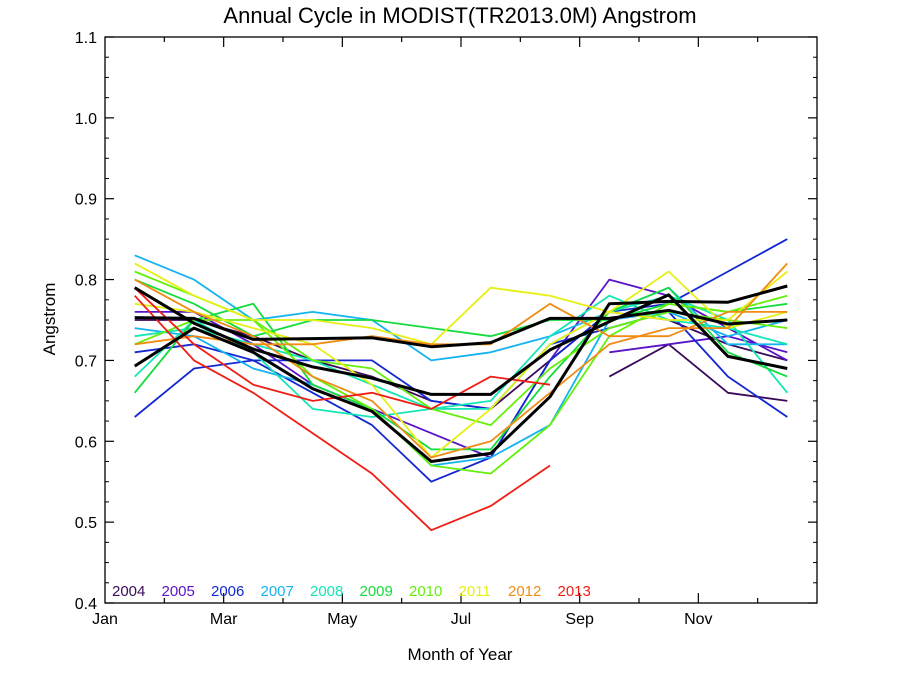  What do you see at coordinates (128, 591) in the screenshot?
I see `legend-entry-2004: 2004` at bounding box center [128, 591].